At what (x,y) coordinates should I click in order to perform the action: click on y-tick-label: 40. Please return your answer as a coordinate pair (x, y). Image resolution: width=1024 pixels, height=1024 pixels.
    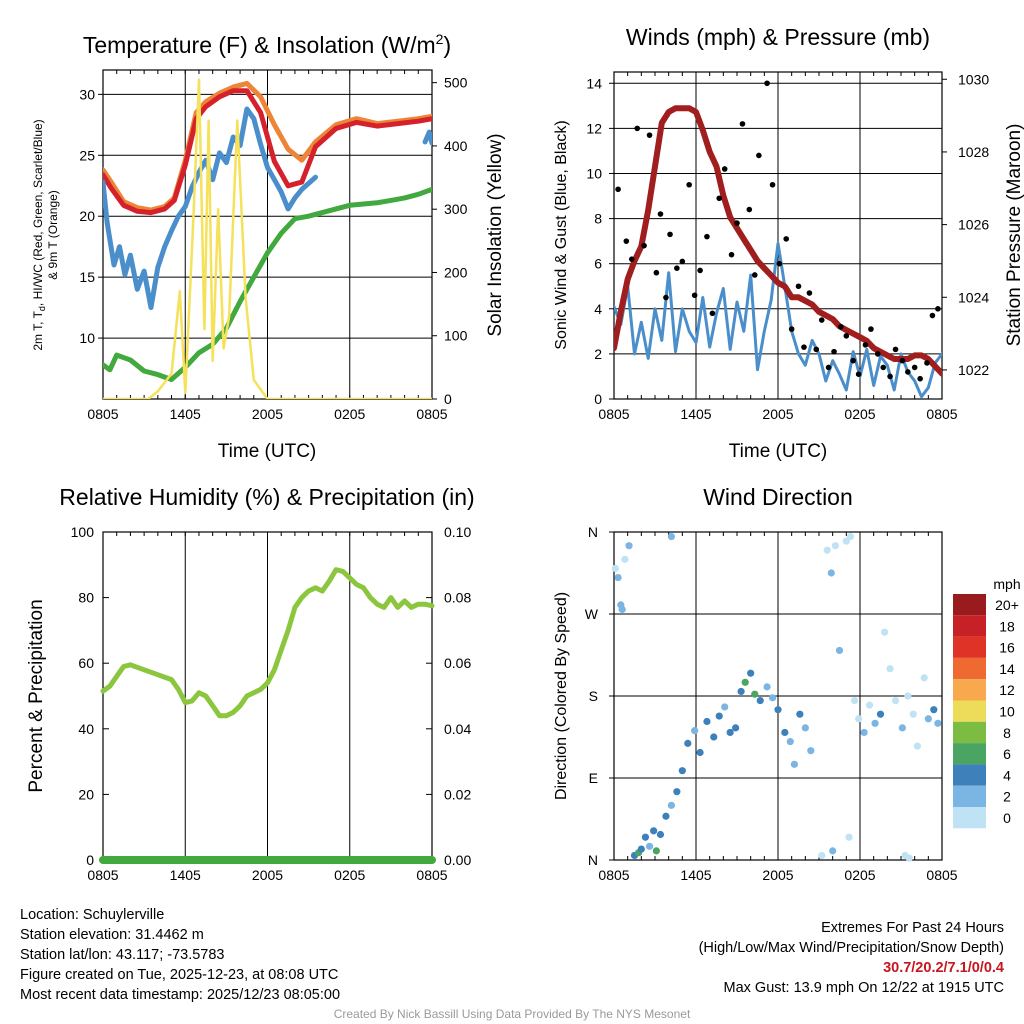
    Looking at the image, I should click on (86, 729).